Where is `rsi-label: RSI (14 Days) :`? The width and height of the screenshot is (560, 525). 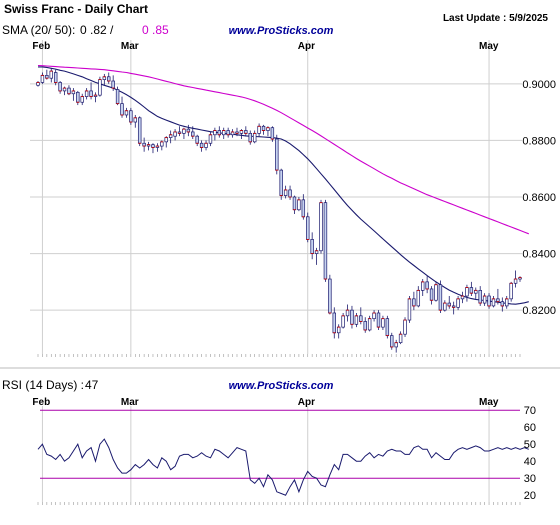 rsi-label: RSI (14 Days) : is located at coordinates (43, 385).